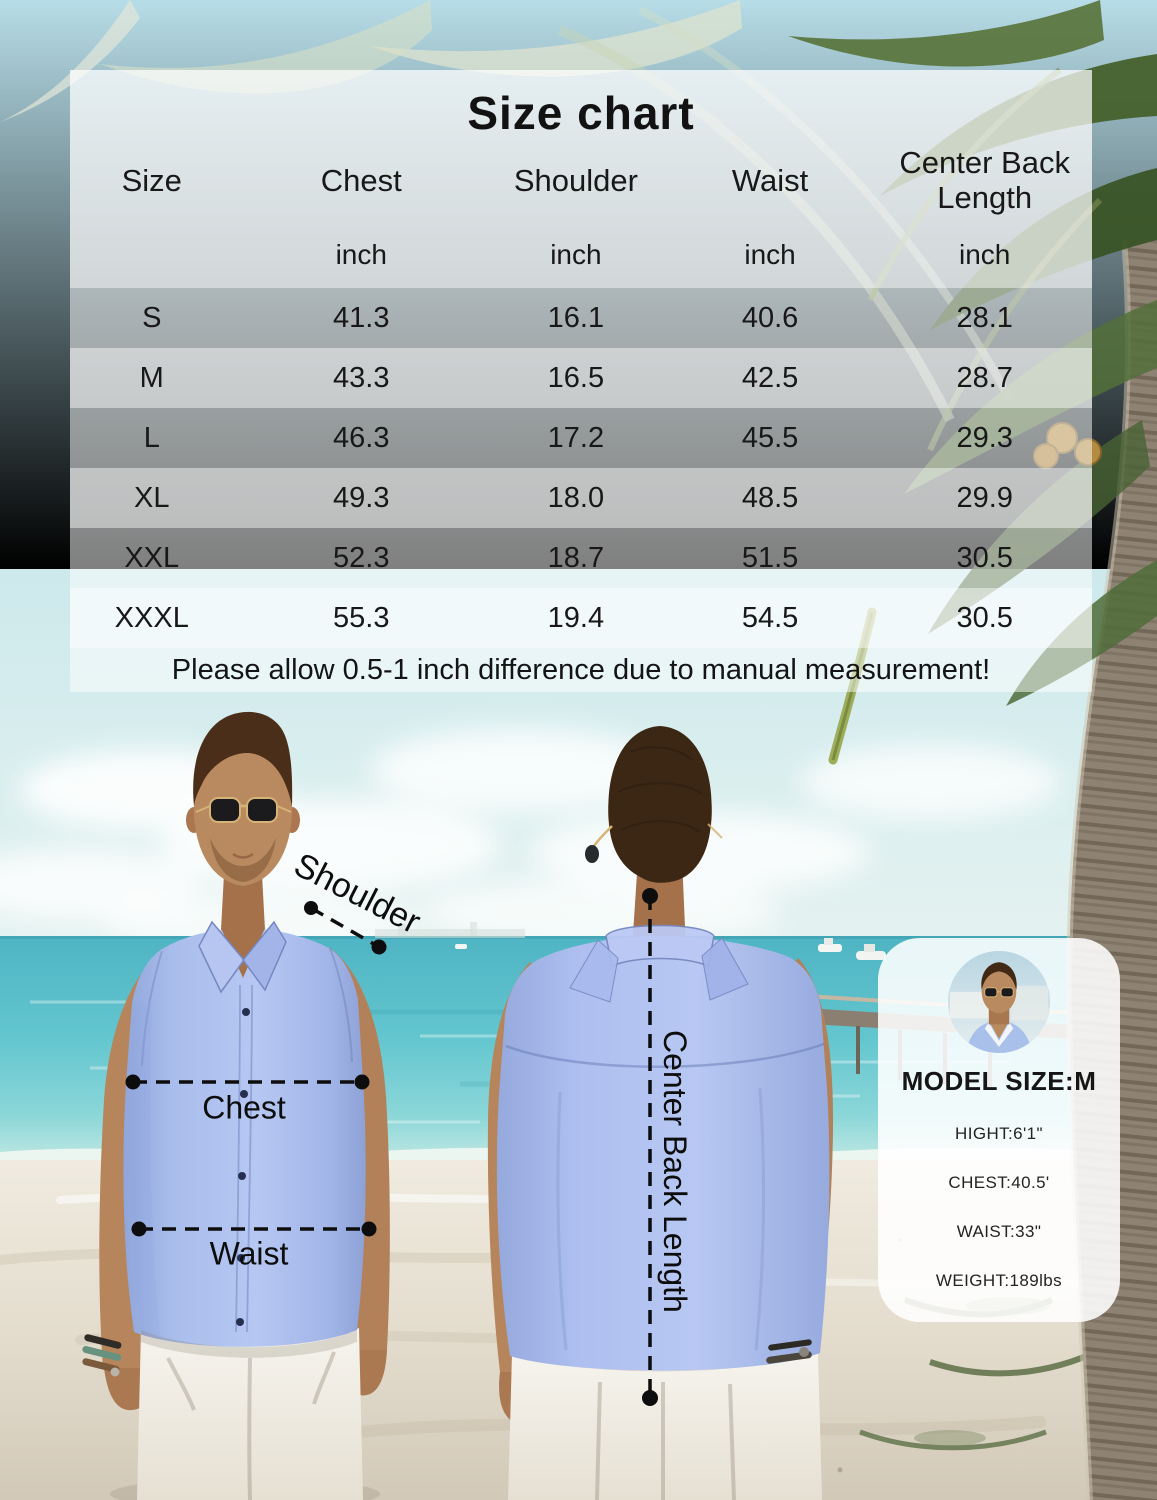  I want to click on cell-waist: 48.5, so click(770, 497).